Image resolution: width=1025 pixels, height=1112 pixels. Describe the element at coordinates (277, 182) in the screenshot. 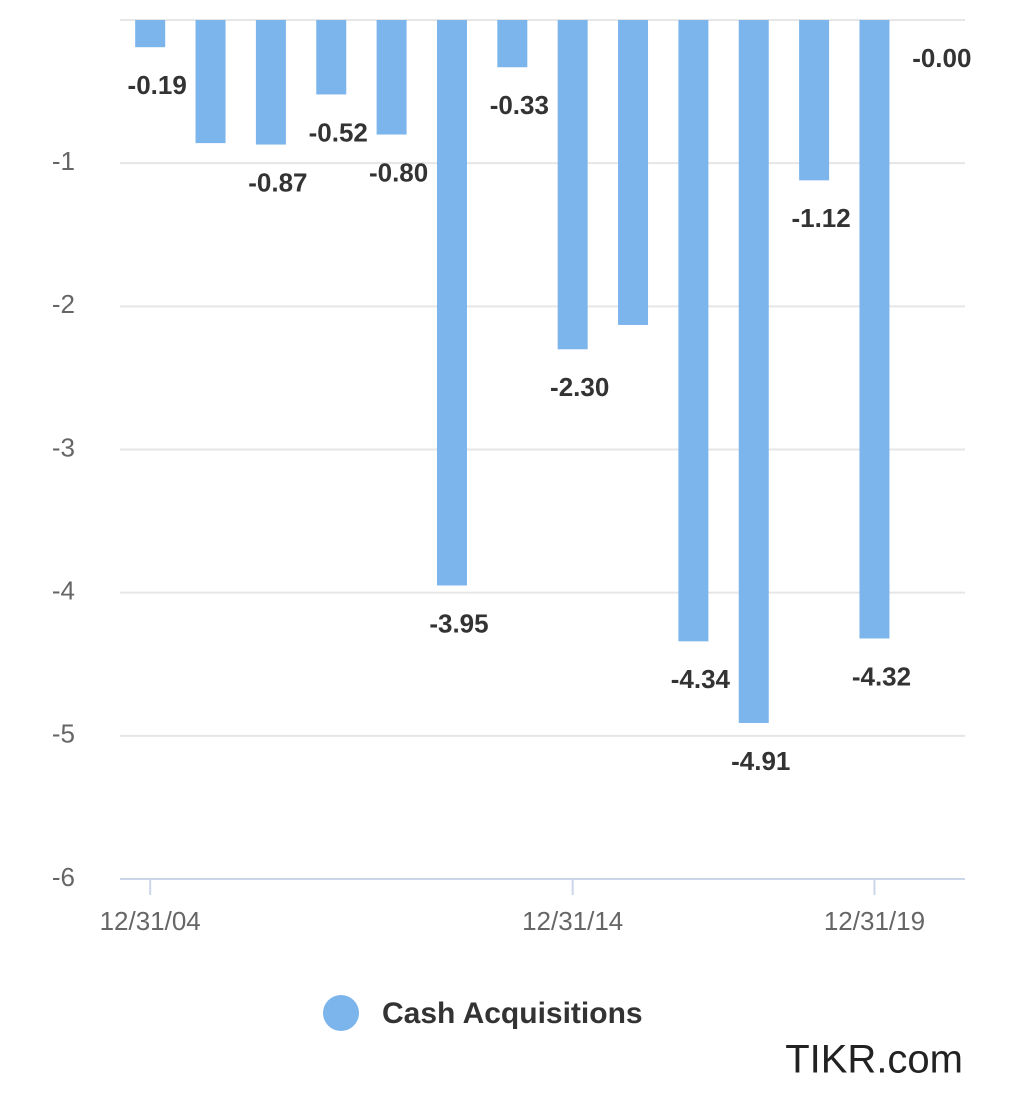

I see `data-label: -0.87` at that location.